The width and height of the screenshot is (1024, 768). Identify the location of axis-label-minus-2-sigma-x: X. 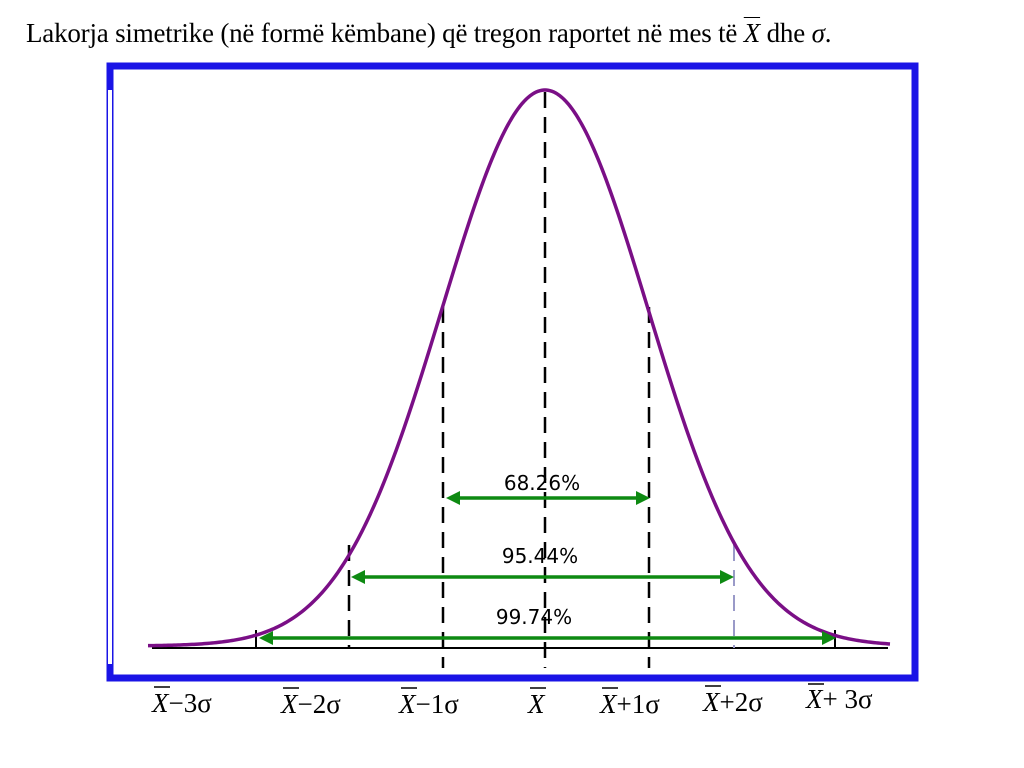
(289, 704).